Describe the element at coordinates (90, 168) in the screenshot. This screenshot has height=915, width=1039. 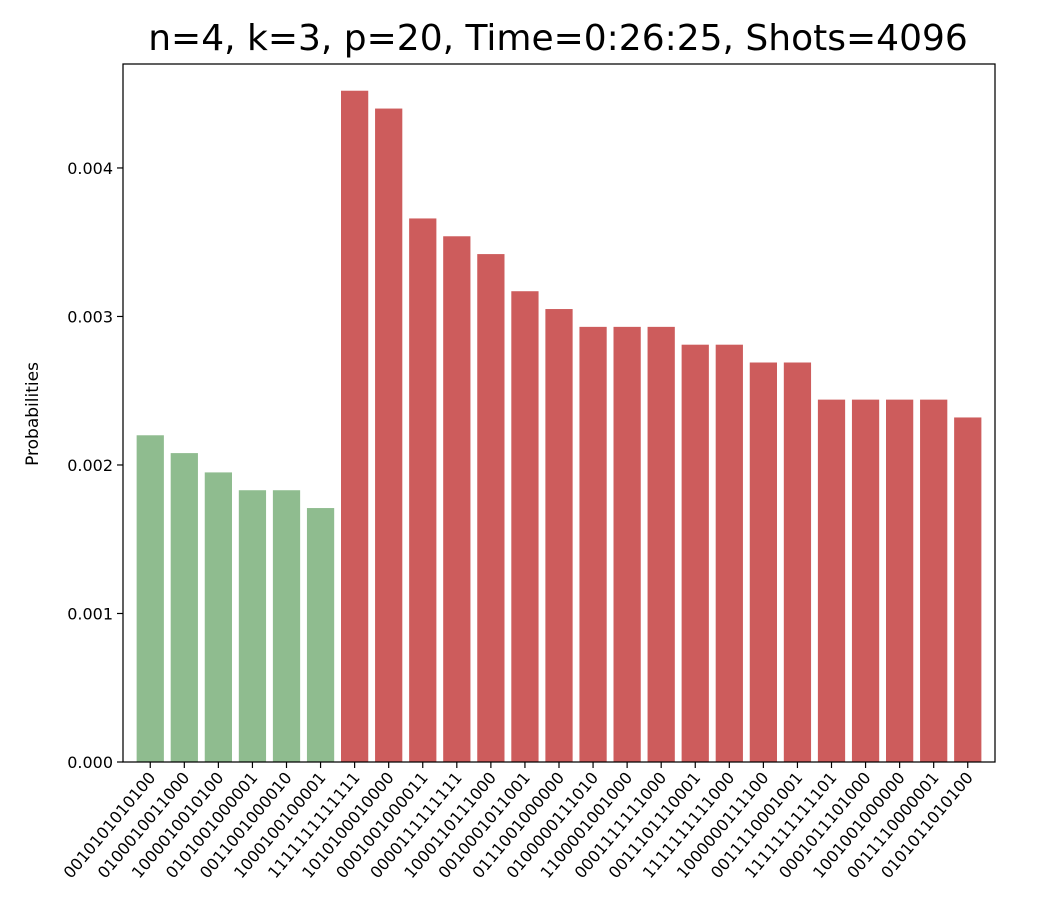
I see `y-tick-label: 0.004` at that location.